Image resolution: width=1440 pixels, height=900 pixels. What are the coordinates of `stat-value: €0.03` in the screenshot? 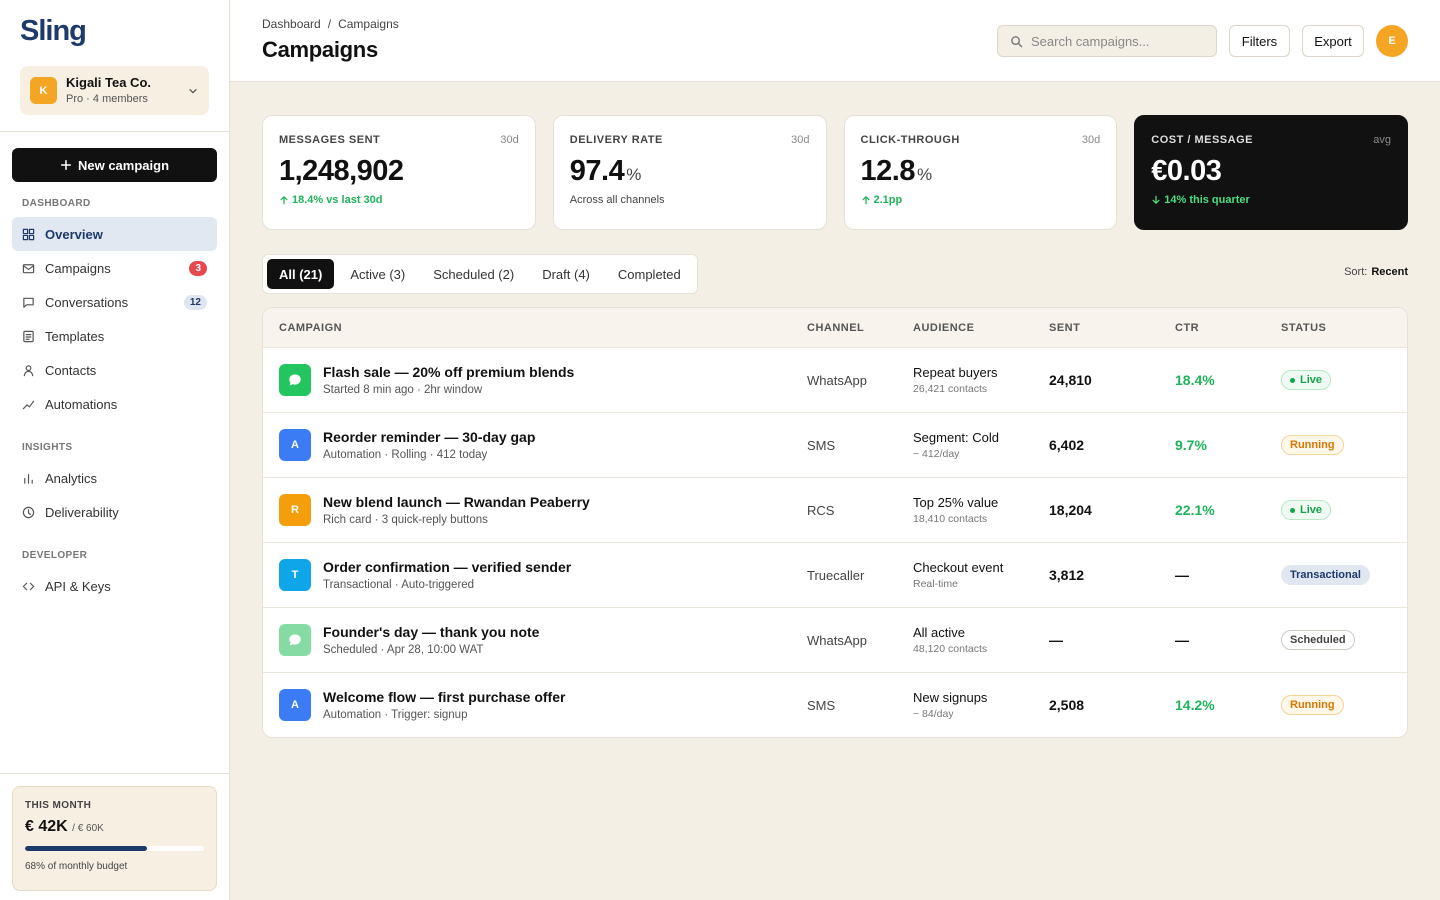 It's located at (1271, 171).